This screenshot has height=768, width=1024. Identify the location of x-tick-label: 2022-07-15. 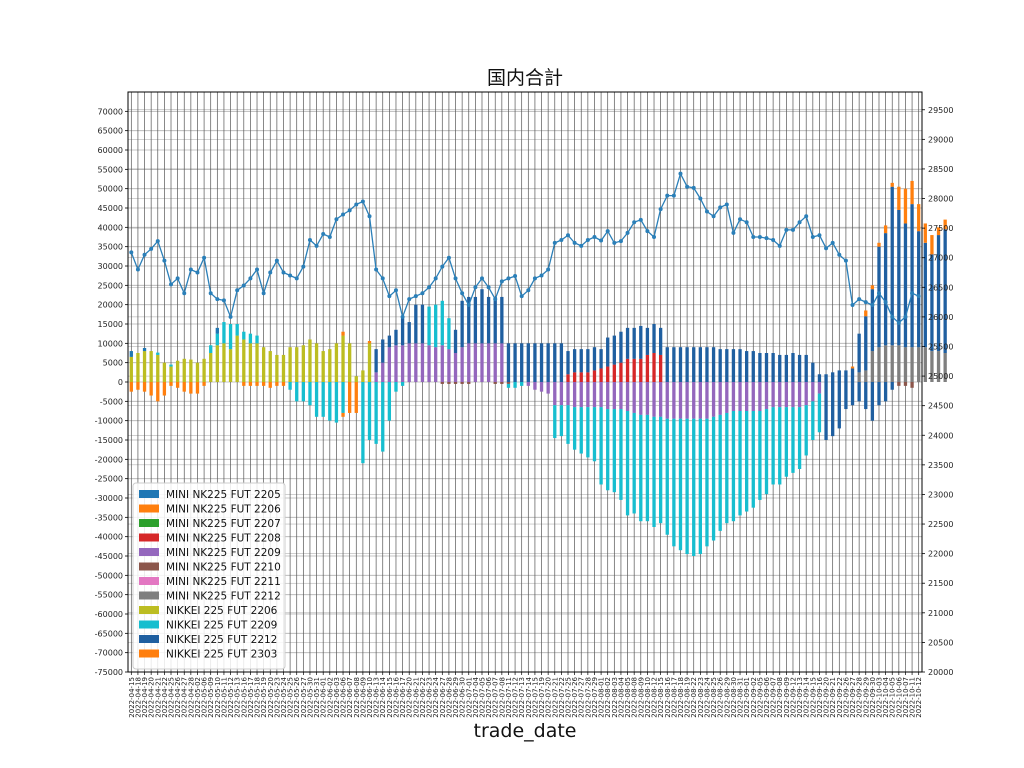
(535, 697).